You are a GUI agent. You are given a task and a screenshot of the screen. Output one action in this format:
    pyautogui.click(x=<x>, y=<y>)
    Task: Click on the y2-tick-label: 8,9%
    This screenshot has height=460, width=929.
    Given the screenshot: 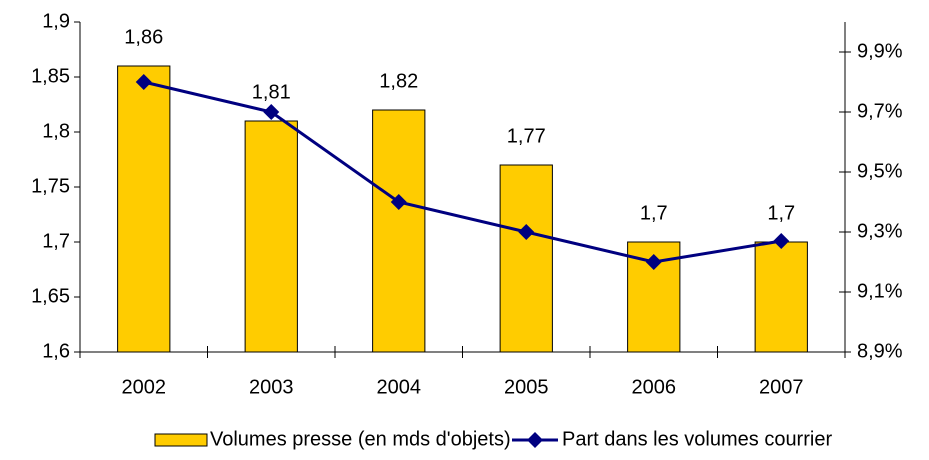 What is the action you would take?
    pyautogui.click(x=880, y=351)
    